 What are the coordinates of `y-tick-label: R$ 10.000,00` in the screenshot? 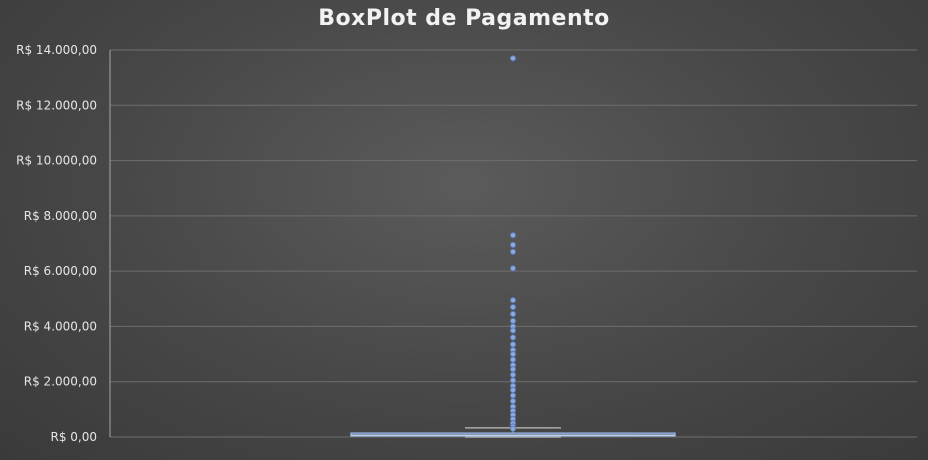 It's located at (56, 161).